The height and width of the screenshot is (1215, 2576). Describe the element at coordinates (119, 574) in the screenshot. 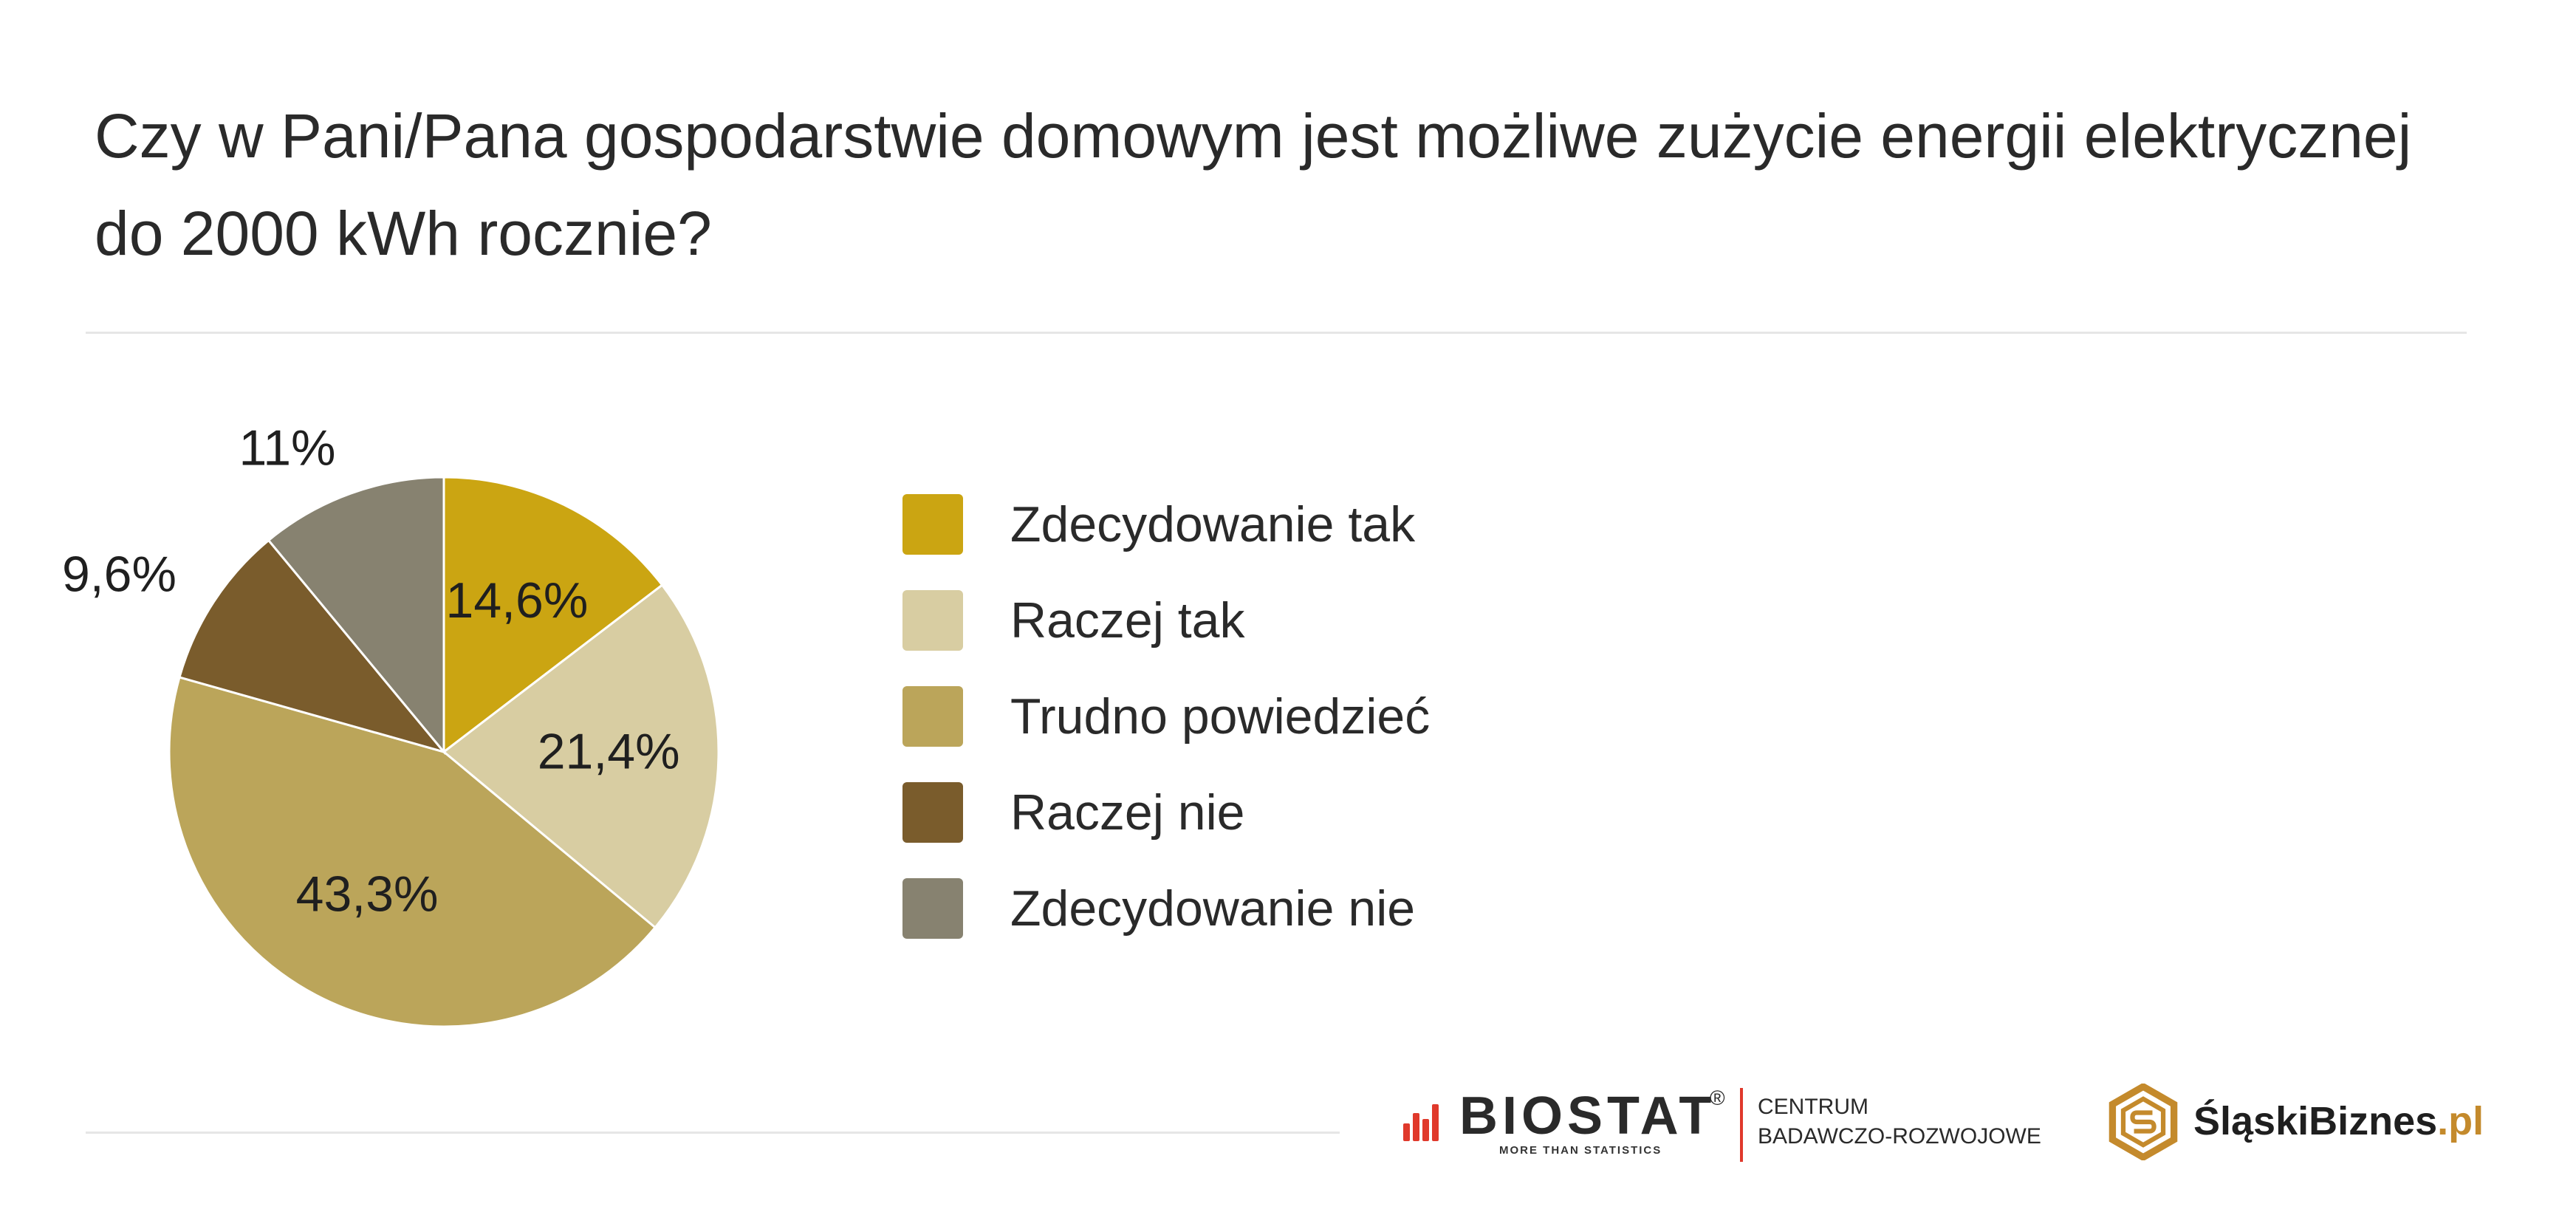

I see `pie-data-label: 9,6%` at that location.